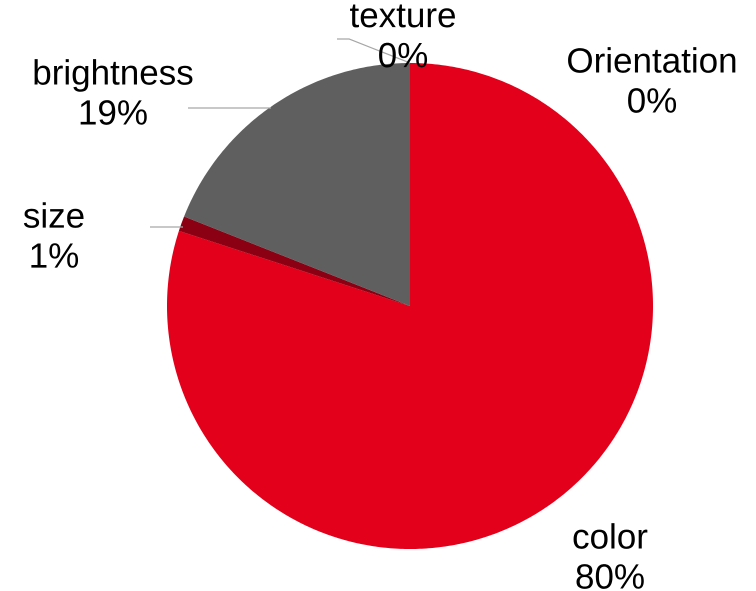  Describe the element at coordinates (610, 576) in the screenshot. I see `data-label: 80%` at that location.